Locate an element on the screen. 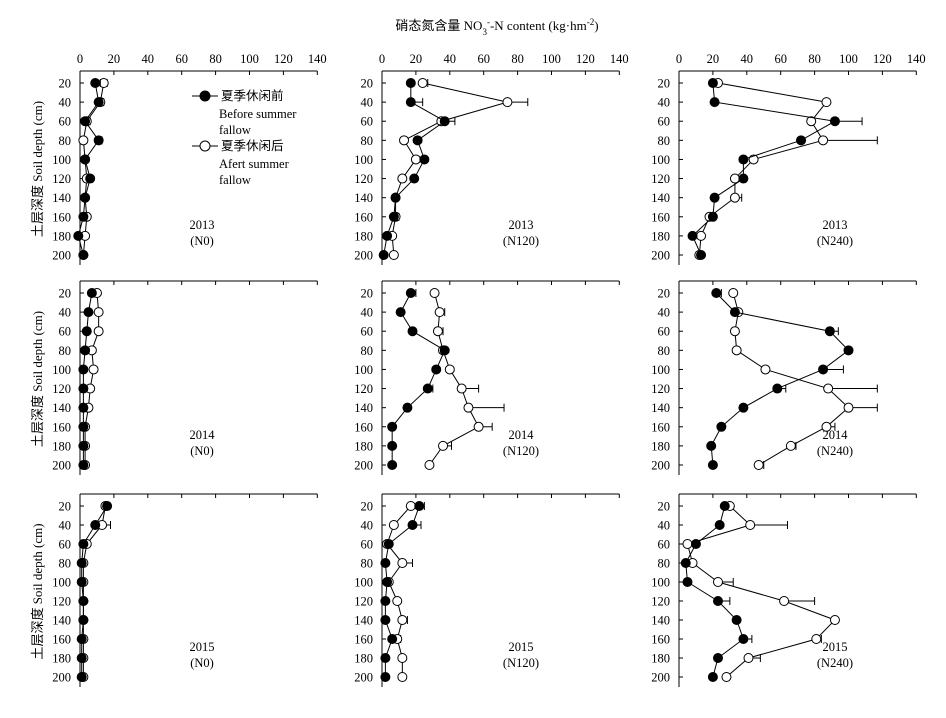 The image size is (946, 718). x-axis-title-sup2: -2 is located at coordinates (591, 22).